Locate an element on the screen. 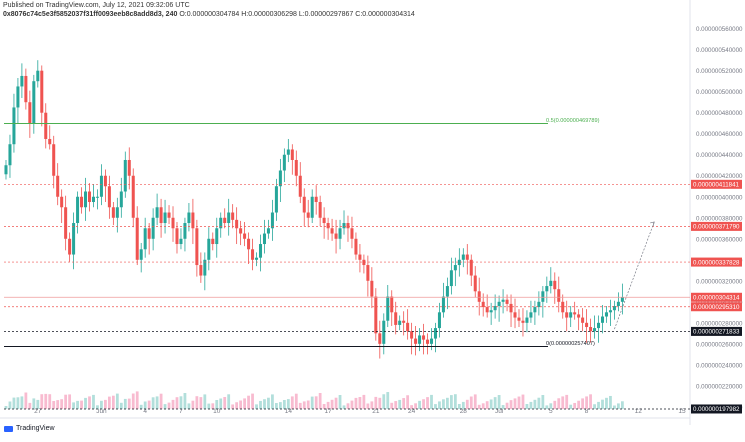 The width and height of the screenshot is (745, 442). tradingview-logo-icon is located at coordinates (8, 428).